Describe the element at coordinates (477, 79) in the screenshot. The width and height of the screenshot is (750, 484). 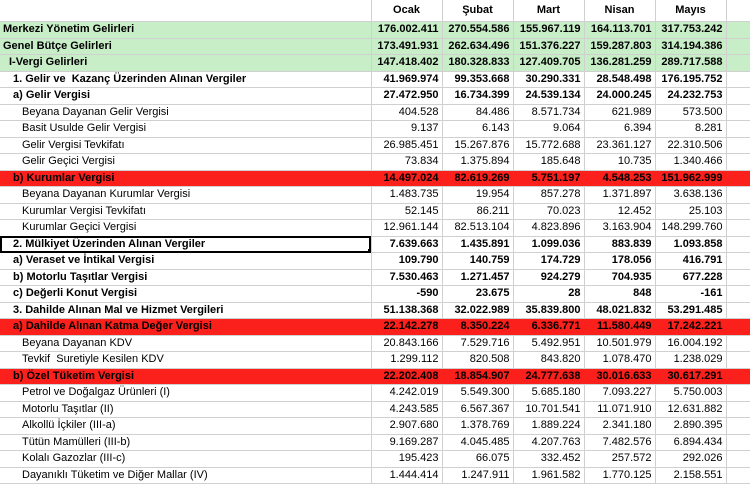
I see `value-cell: 99.353.668` at that location.